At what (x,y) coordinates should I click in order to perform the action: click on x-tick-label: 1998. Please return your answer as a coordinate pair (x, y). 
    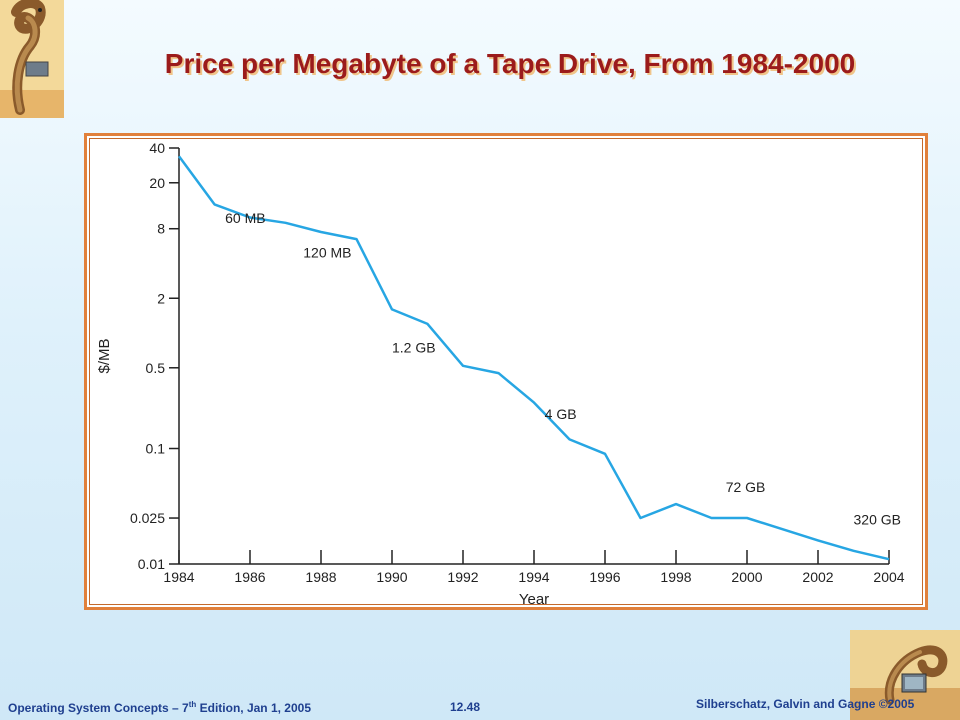
    Looking at the image, I should click on (675, 577).